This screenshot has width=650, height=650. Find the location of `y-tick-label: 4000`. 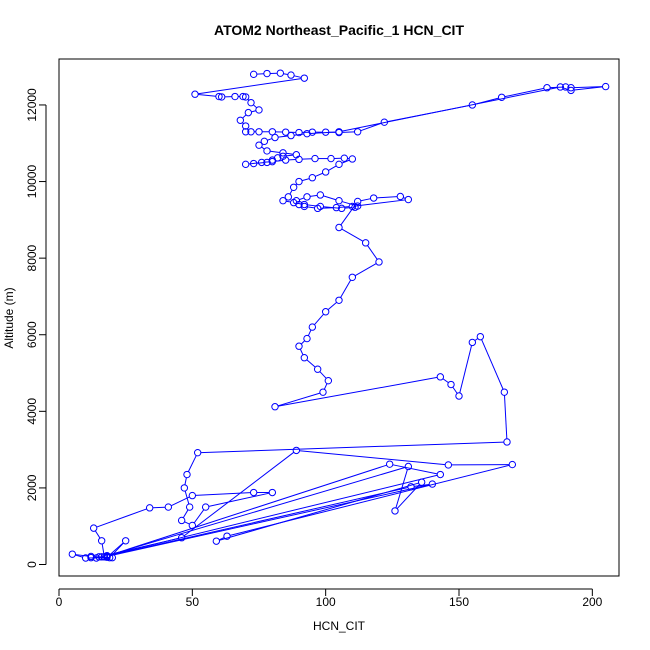

y-tick-label: 4000 is located at coordinates (32, 411).